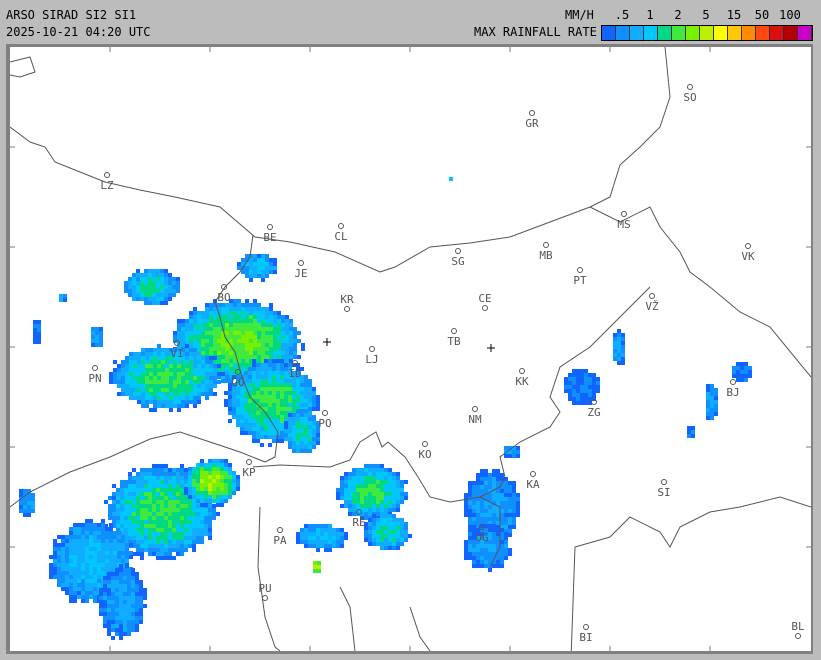  What do you see at coordinates (652, 303) in the screenshot?
I see `city-marker: VŽ` at bounding box center [652, 303].